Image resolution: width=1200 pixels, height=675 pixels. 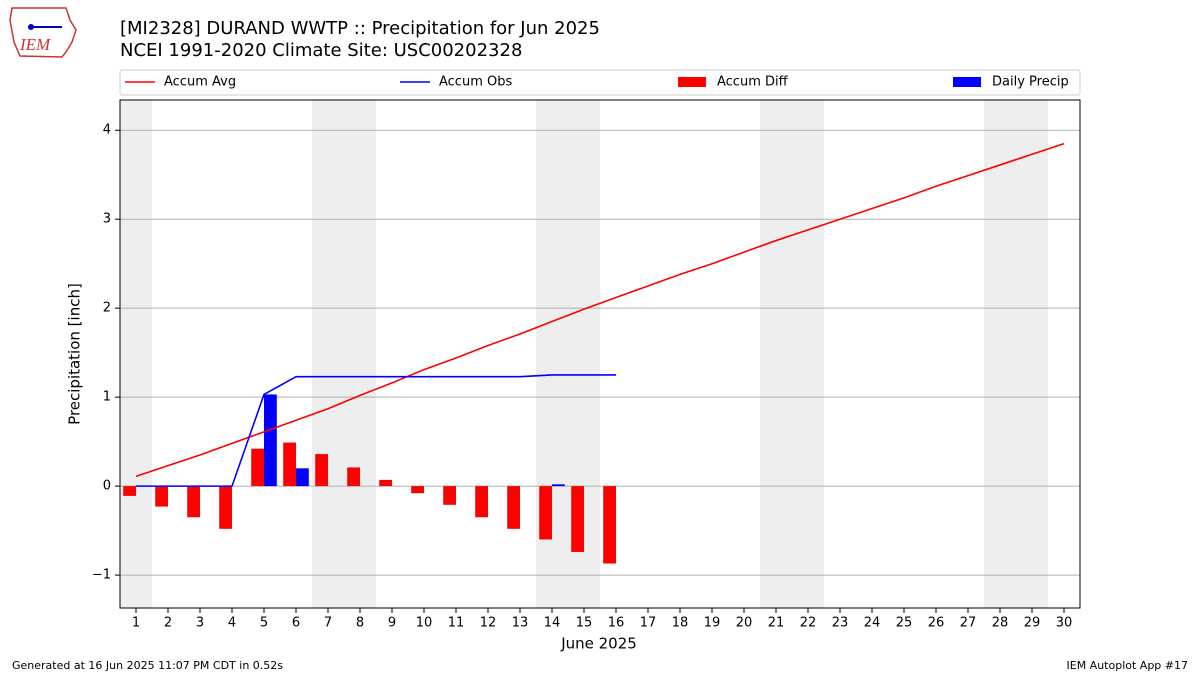 I want to click on y-tick-label: 3, so click(x=107, y=219).